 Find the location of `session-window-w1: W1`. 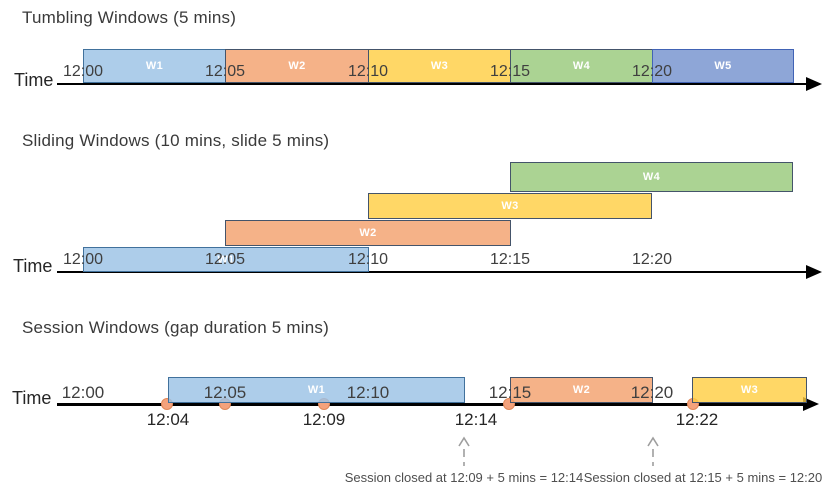

session-window-w1: W1 is located at coordinates (316, 390).